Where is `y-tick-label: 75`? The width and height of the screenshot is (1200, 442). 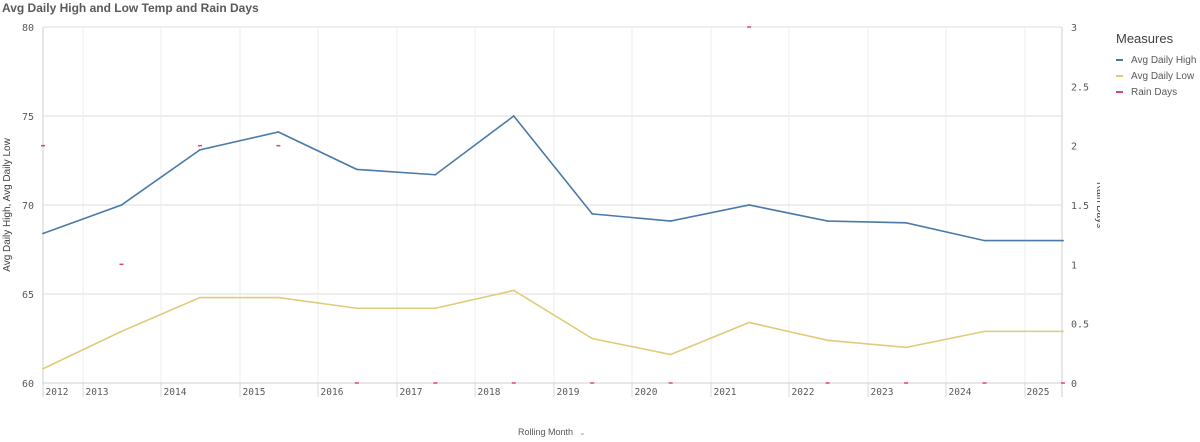 y-tick-label: 75 is located at coordinates (28, 117).